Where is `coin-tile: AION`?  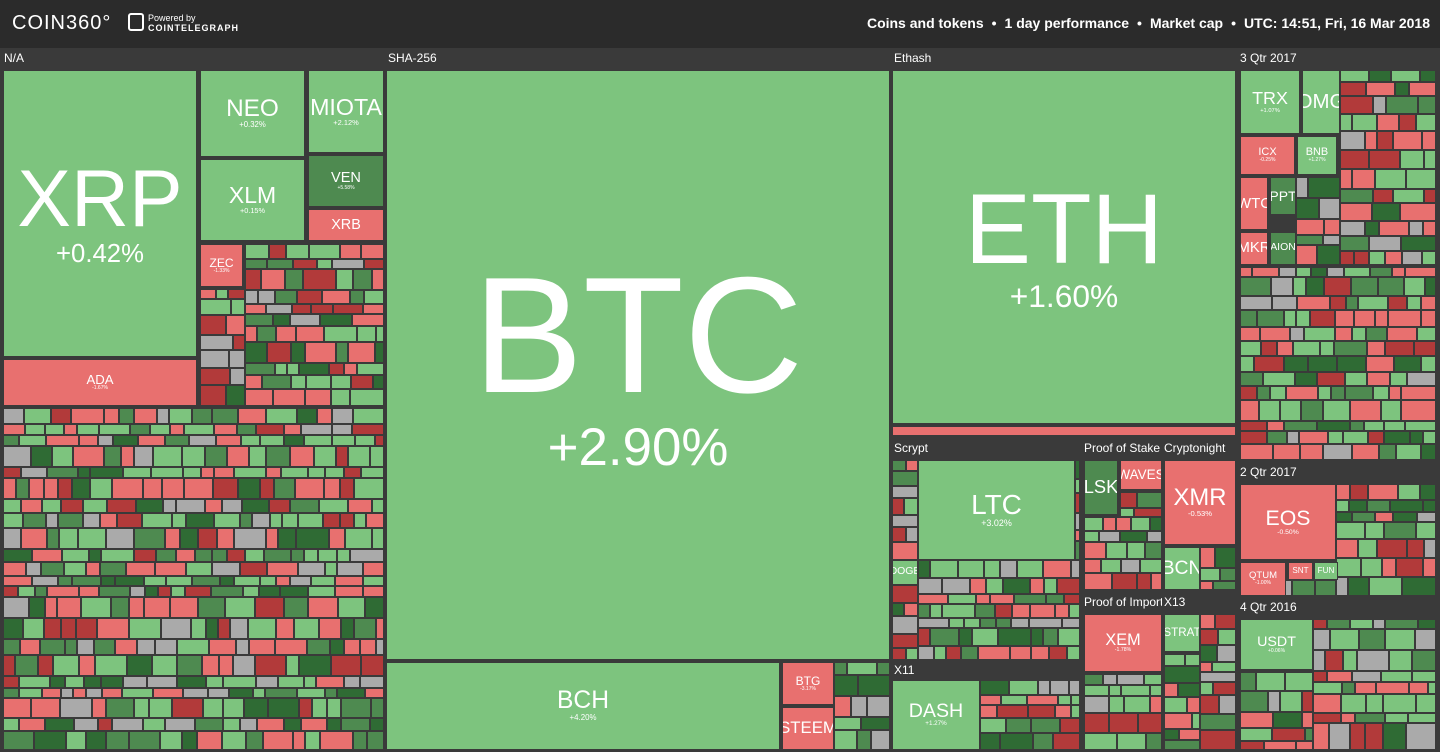 coin-tile: AION is located at coordinates (1283, 248).